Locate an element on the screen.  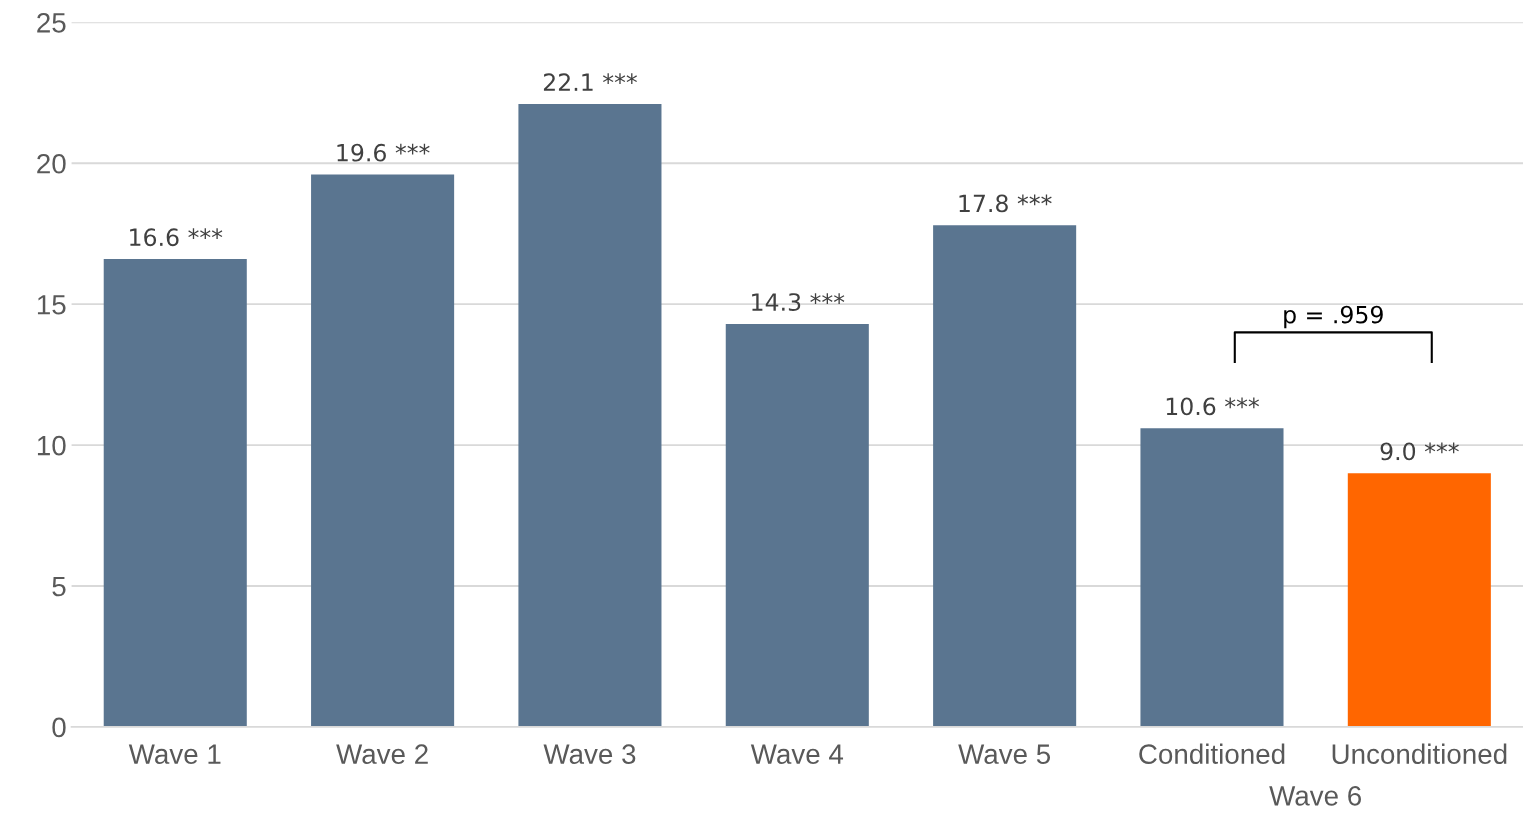
data-label: 19.6 *** is located at coordinates (383, 152).